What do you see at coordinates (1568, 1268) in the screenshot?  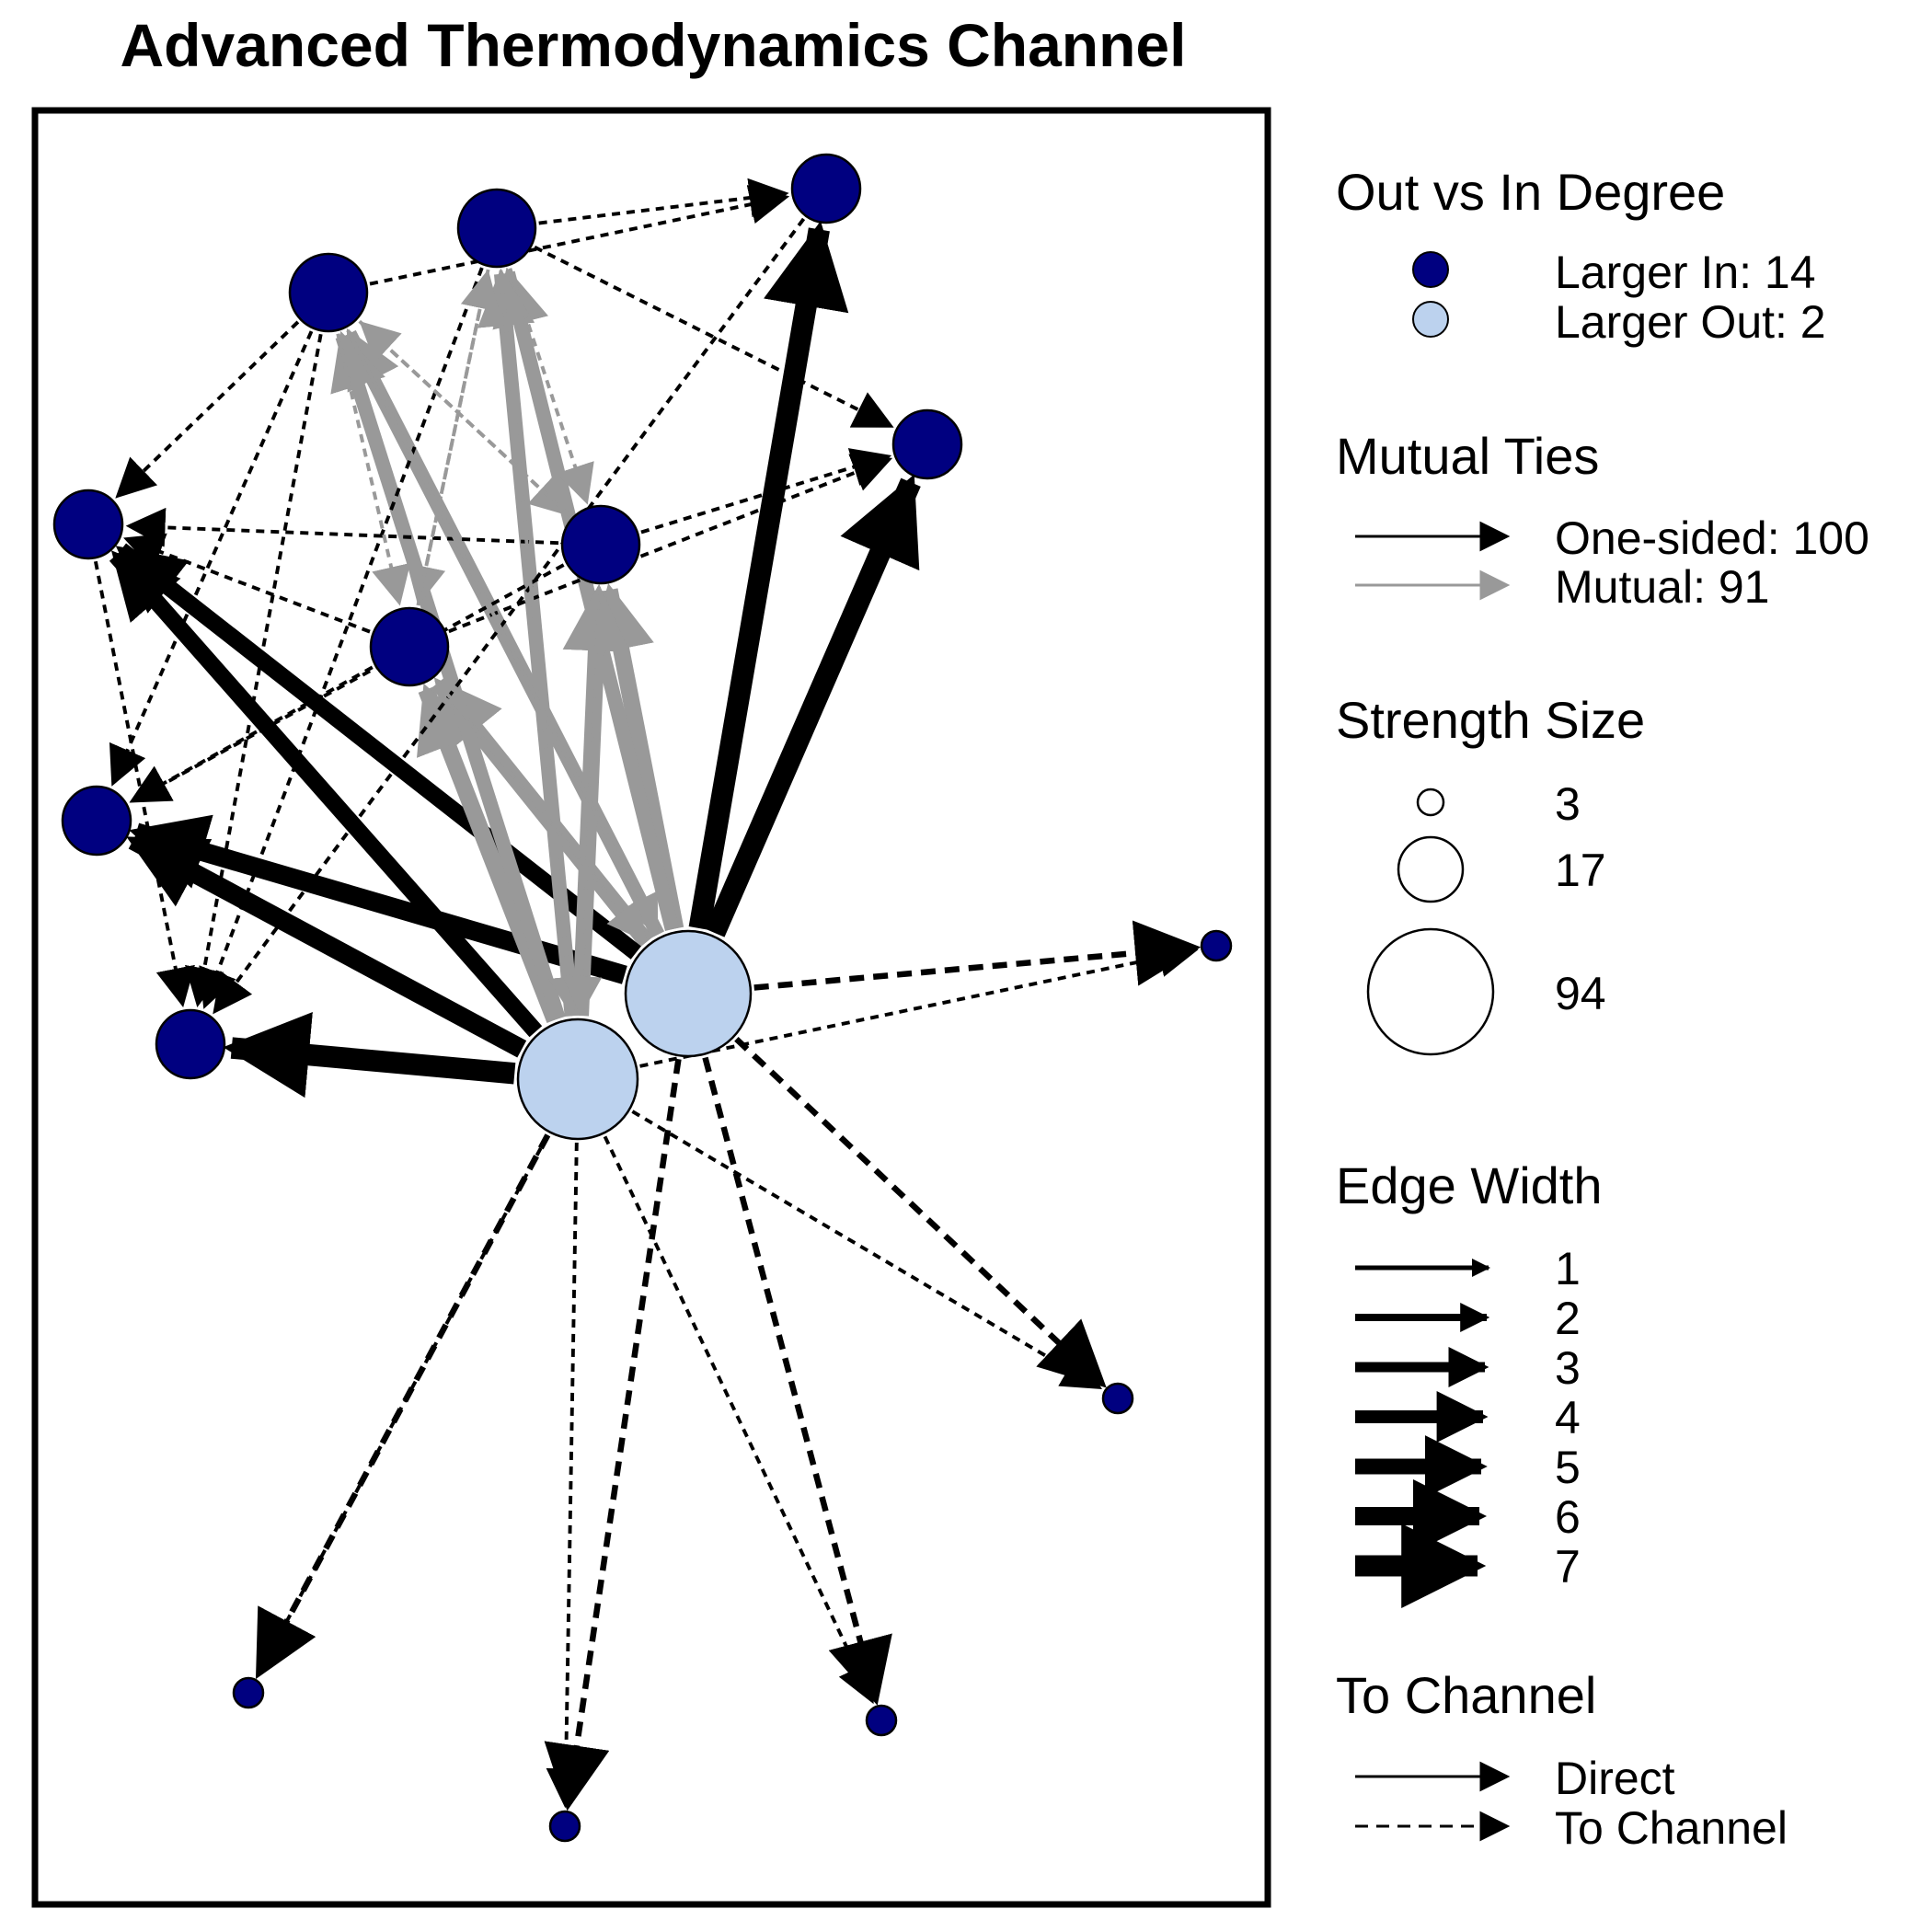 I see `legend-edge-width-1-label: 1` at bounding box center [1568, 1268].